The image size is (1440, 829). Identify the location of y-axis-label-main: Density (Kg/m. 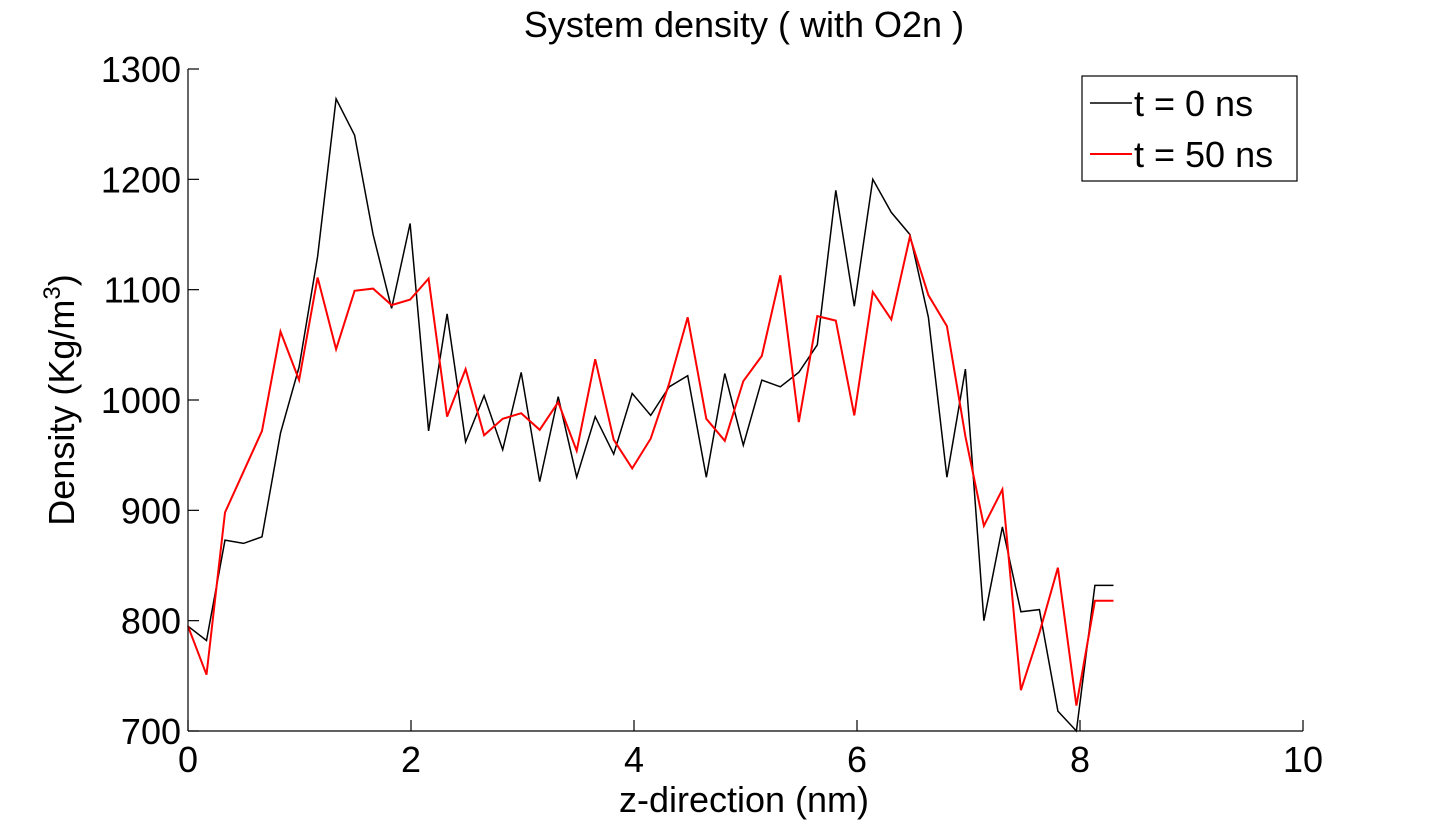
(61, 413).